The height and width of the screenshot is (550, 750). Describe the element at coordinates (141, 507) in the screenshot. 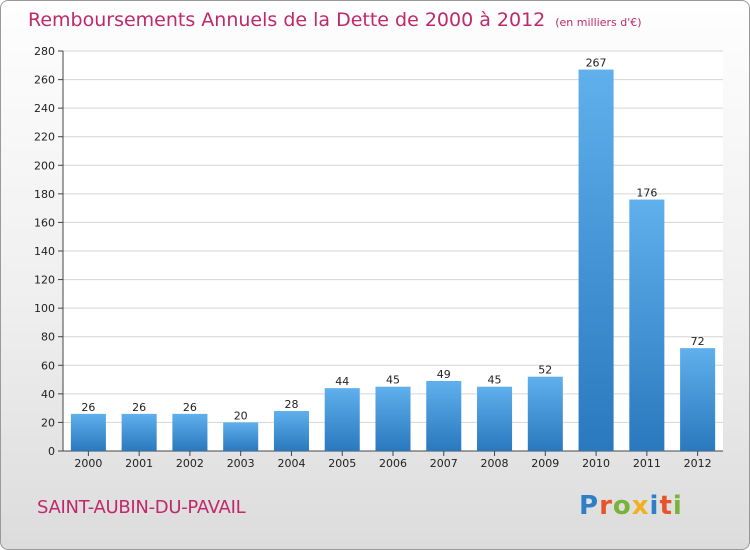

I see `town-name: SAINT-AUBIN-DU-PAVAIL` at that location.